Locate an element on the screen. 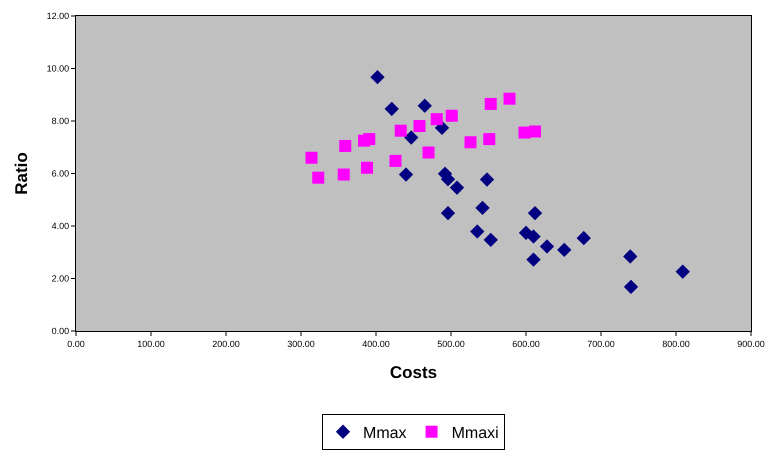  y-tick-label: 8.00 is located at coordinates (61, 121).